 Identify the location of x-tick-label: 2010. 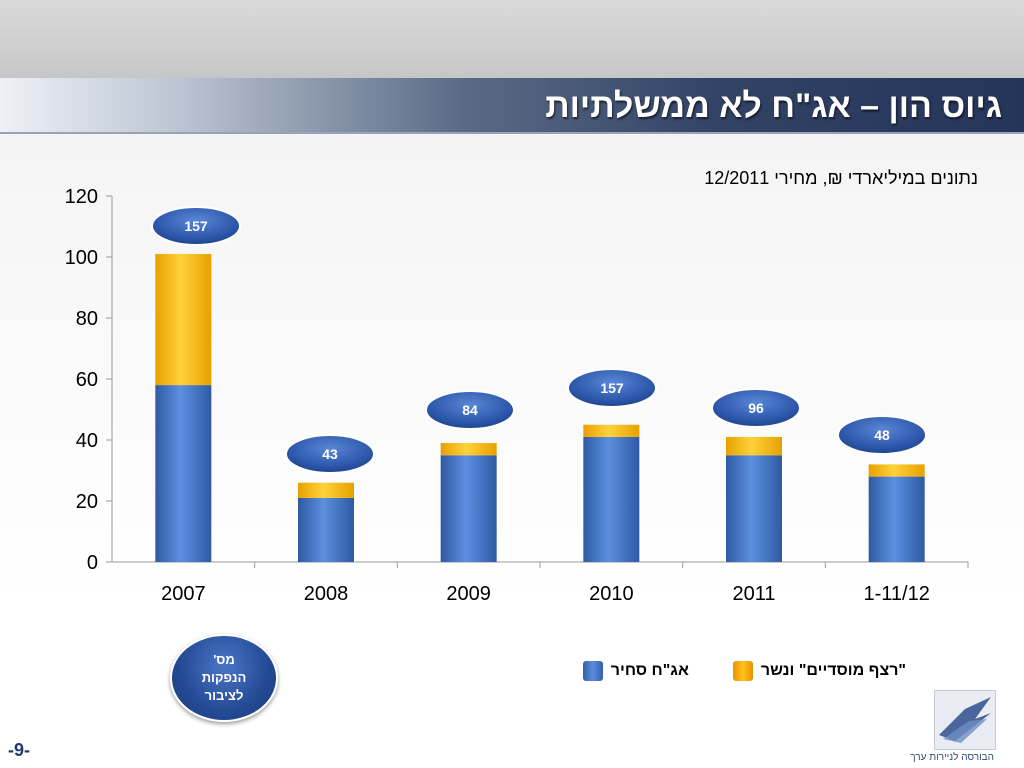
(611, 594).